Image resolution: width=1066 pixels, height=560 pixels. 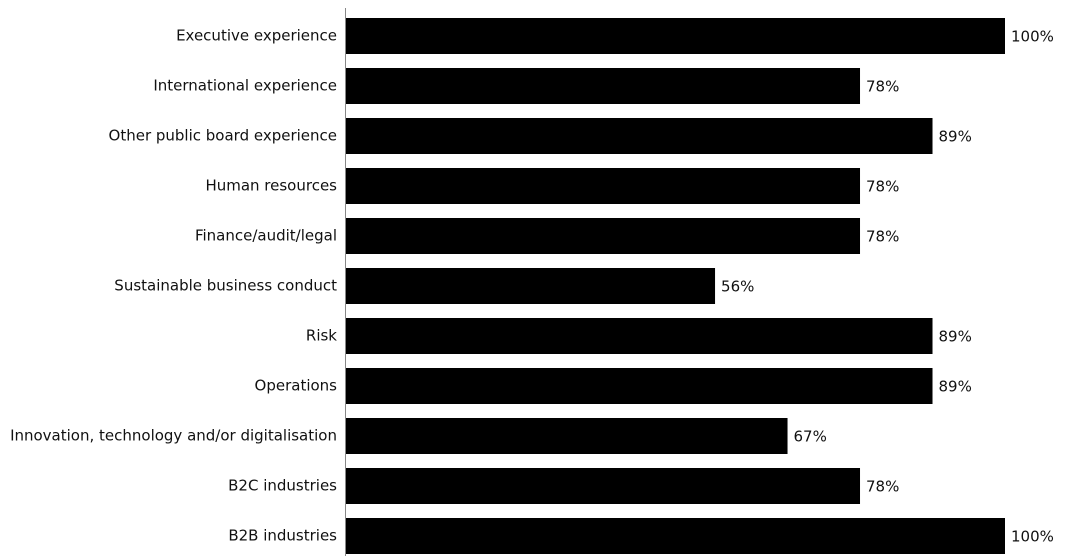 What do you see at coordinates (245, 86) in the screenshot?
I see `category-label: International experience` at bounding box center [245, 86].